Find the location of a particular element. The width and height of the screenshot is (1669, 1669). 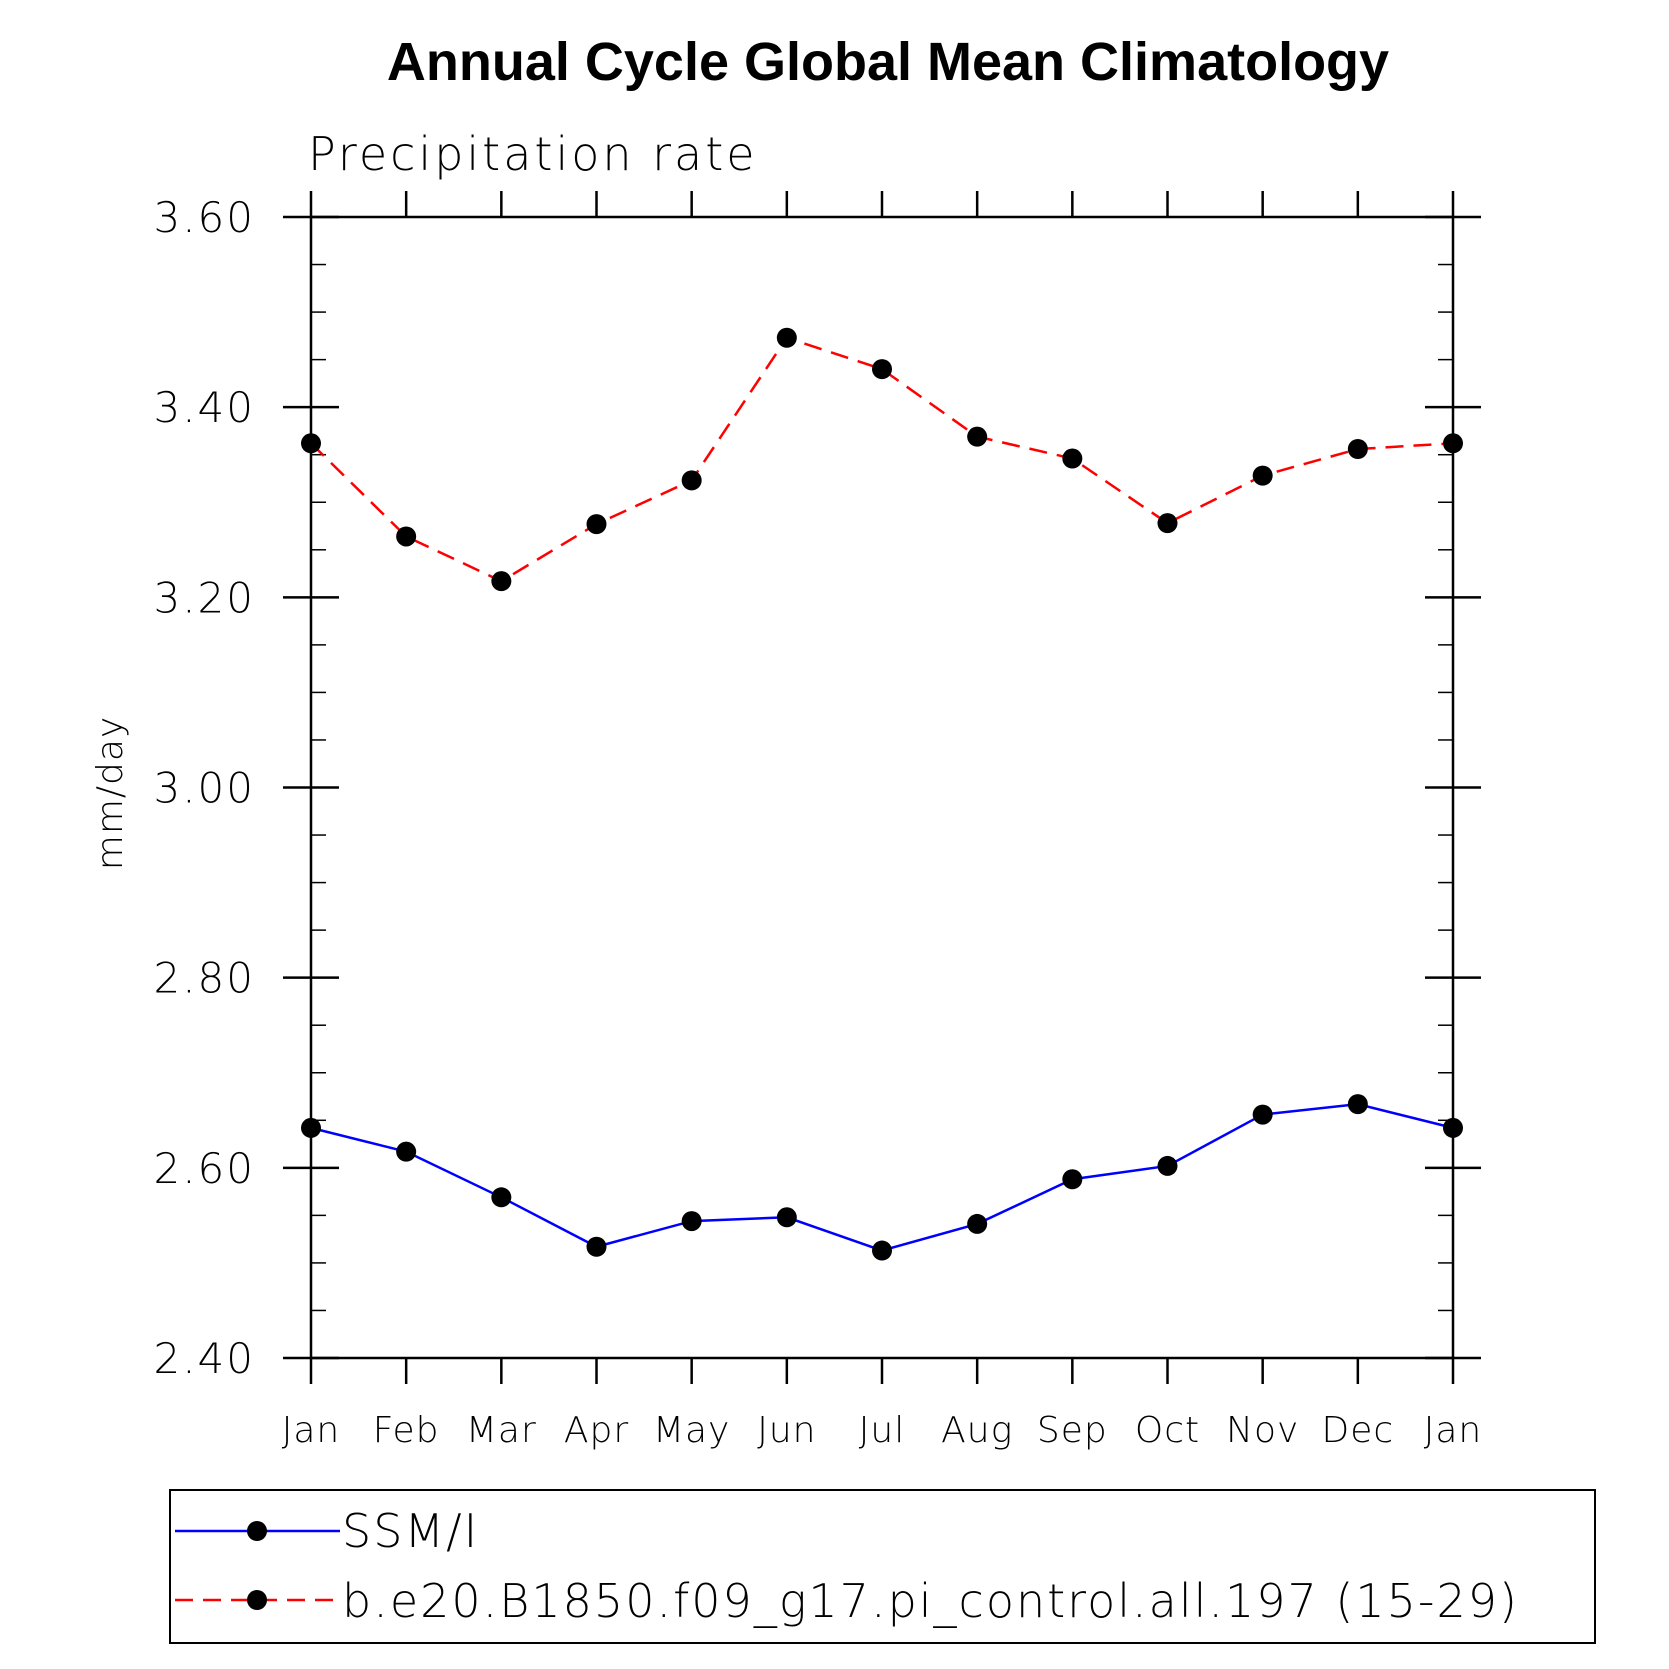

y-tick-labels: 2.40 2.60 2.80 3.00 3.20 3.40 3.60 is located at coordinates (204, 788).